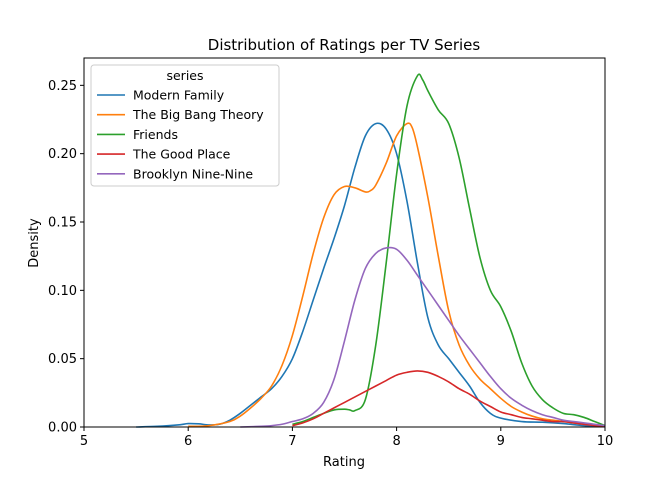  I want to click on y-tick-label: 0.25, so click(62, 86).